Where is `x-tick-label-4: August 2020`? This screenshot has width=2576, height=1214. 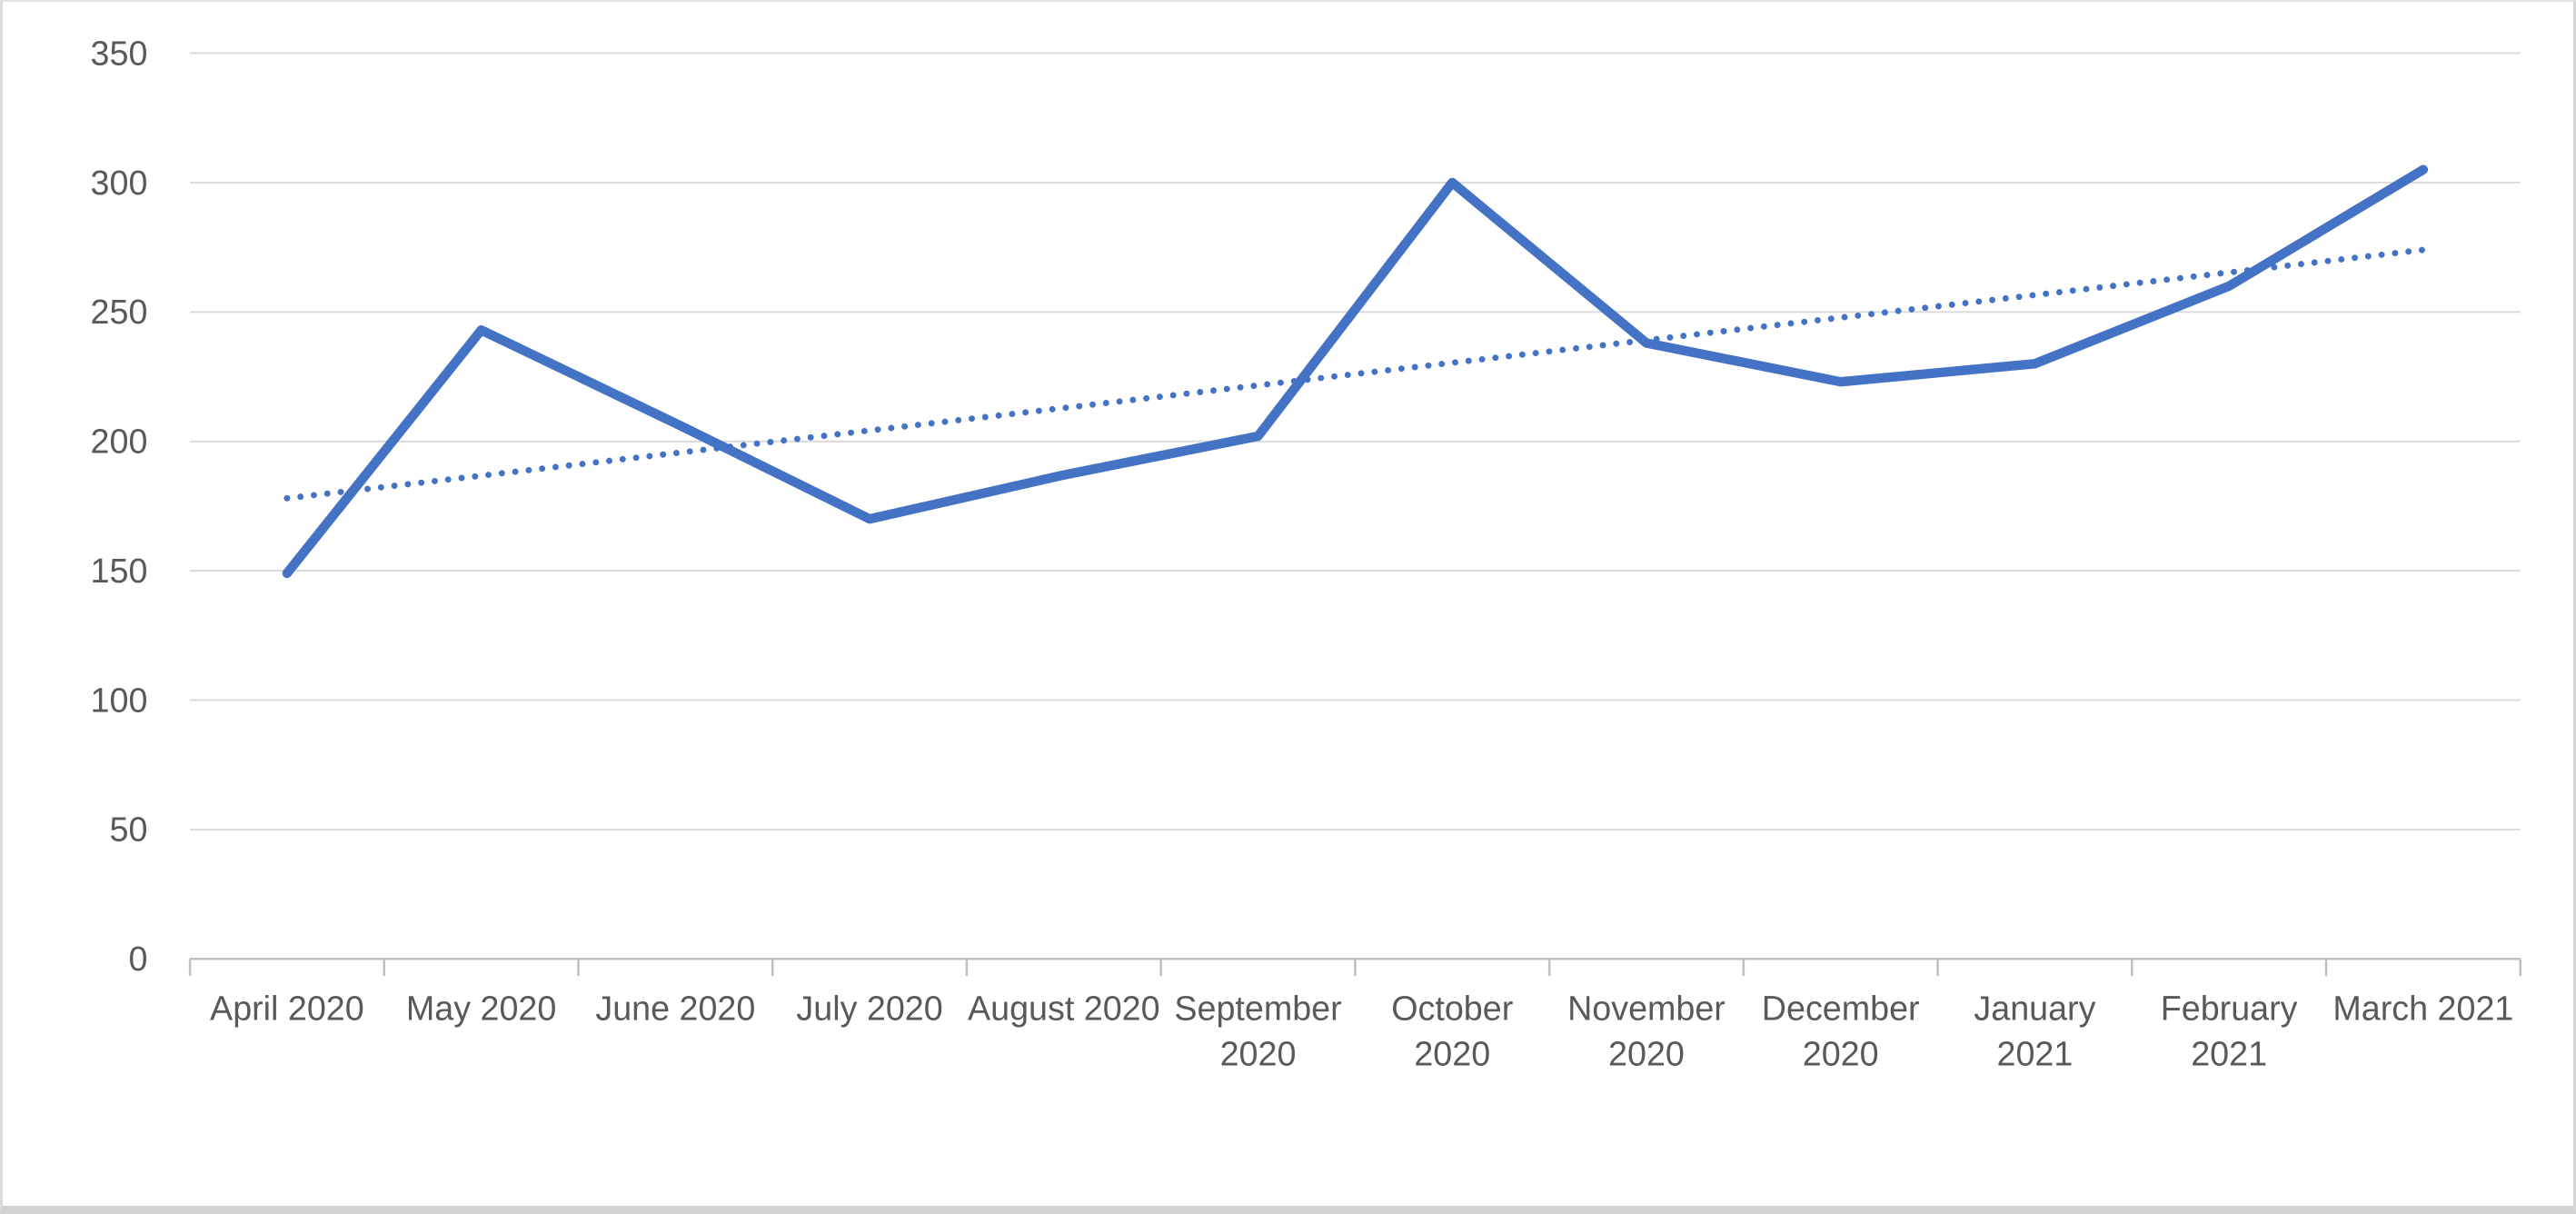 x-tick-label-4: August 2020 is located at coordinates (1064, 1009).